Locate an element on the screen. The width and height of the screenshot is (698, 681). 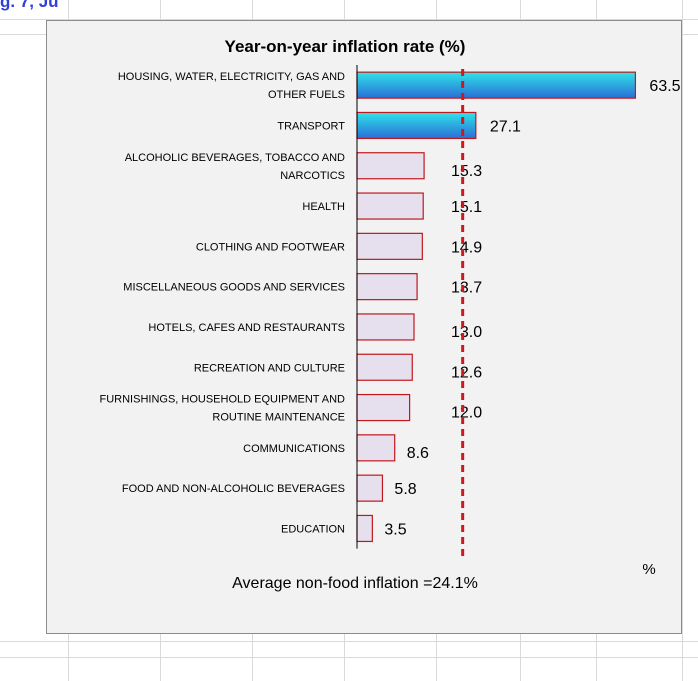
category-label-9: COMMUNICATIONS is located at coordinates (294, 449).